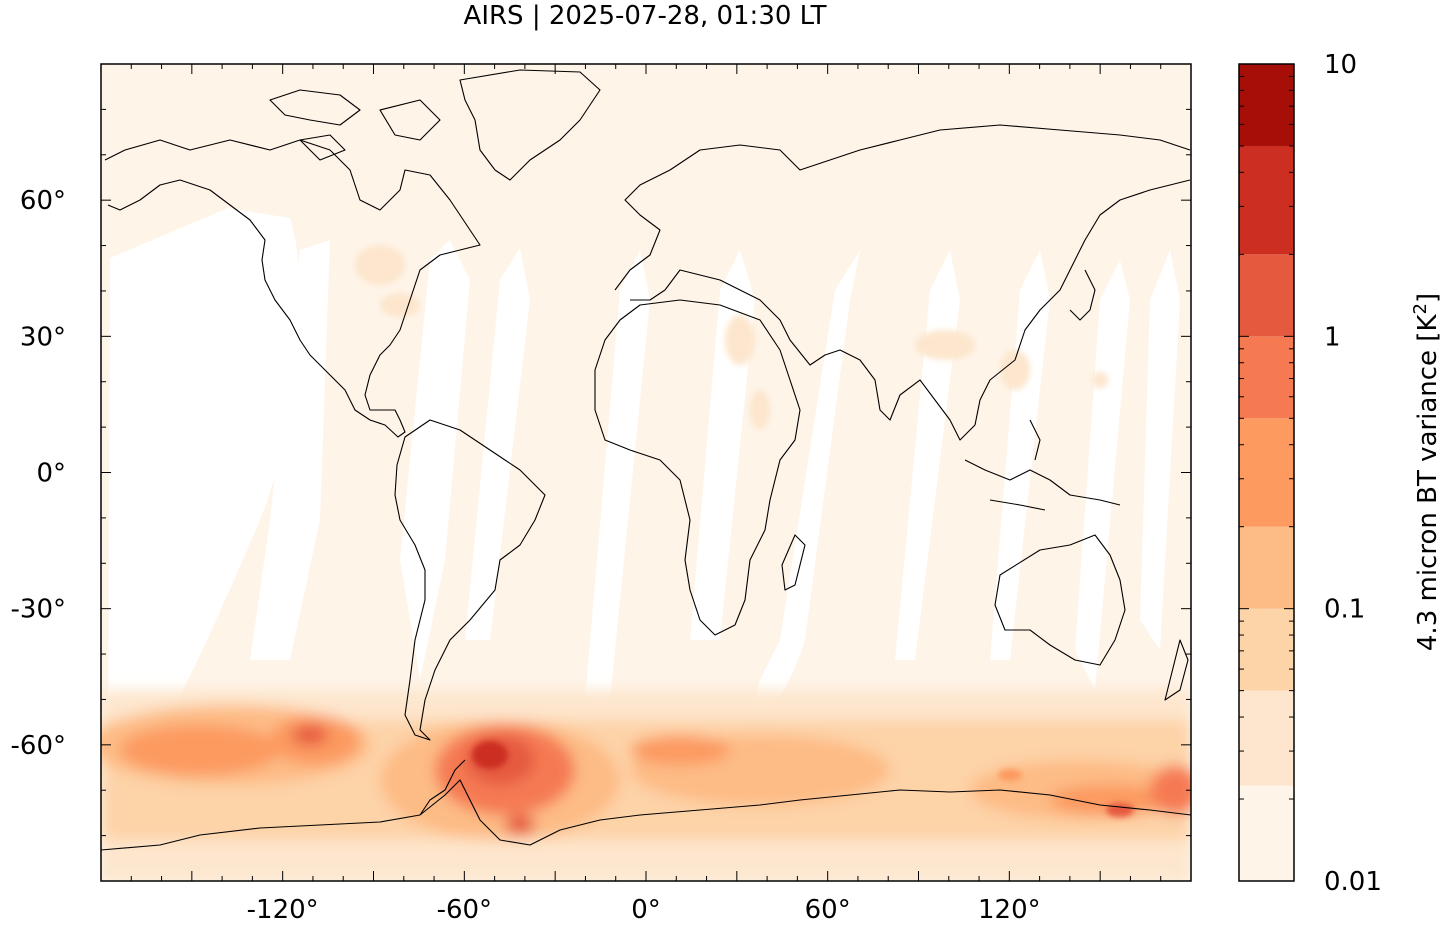 This screenshot has width=1442, height=930. What do you see at coordinates (645, 16) in the screenshot?
I see `chart-title: AIRS | 2025-07-28, 01:30 LT` at bounding box center [645, 16].